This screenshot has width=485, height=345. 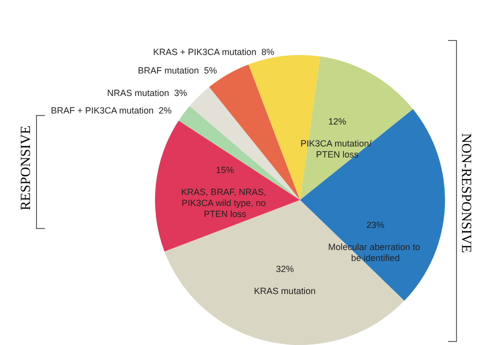 I want to click on slice-label: KRAS mutation, so click(x=285, y=291).